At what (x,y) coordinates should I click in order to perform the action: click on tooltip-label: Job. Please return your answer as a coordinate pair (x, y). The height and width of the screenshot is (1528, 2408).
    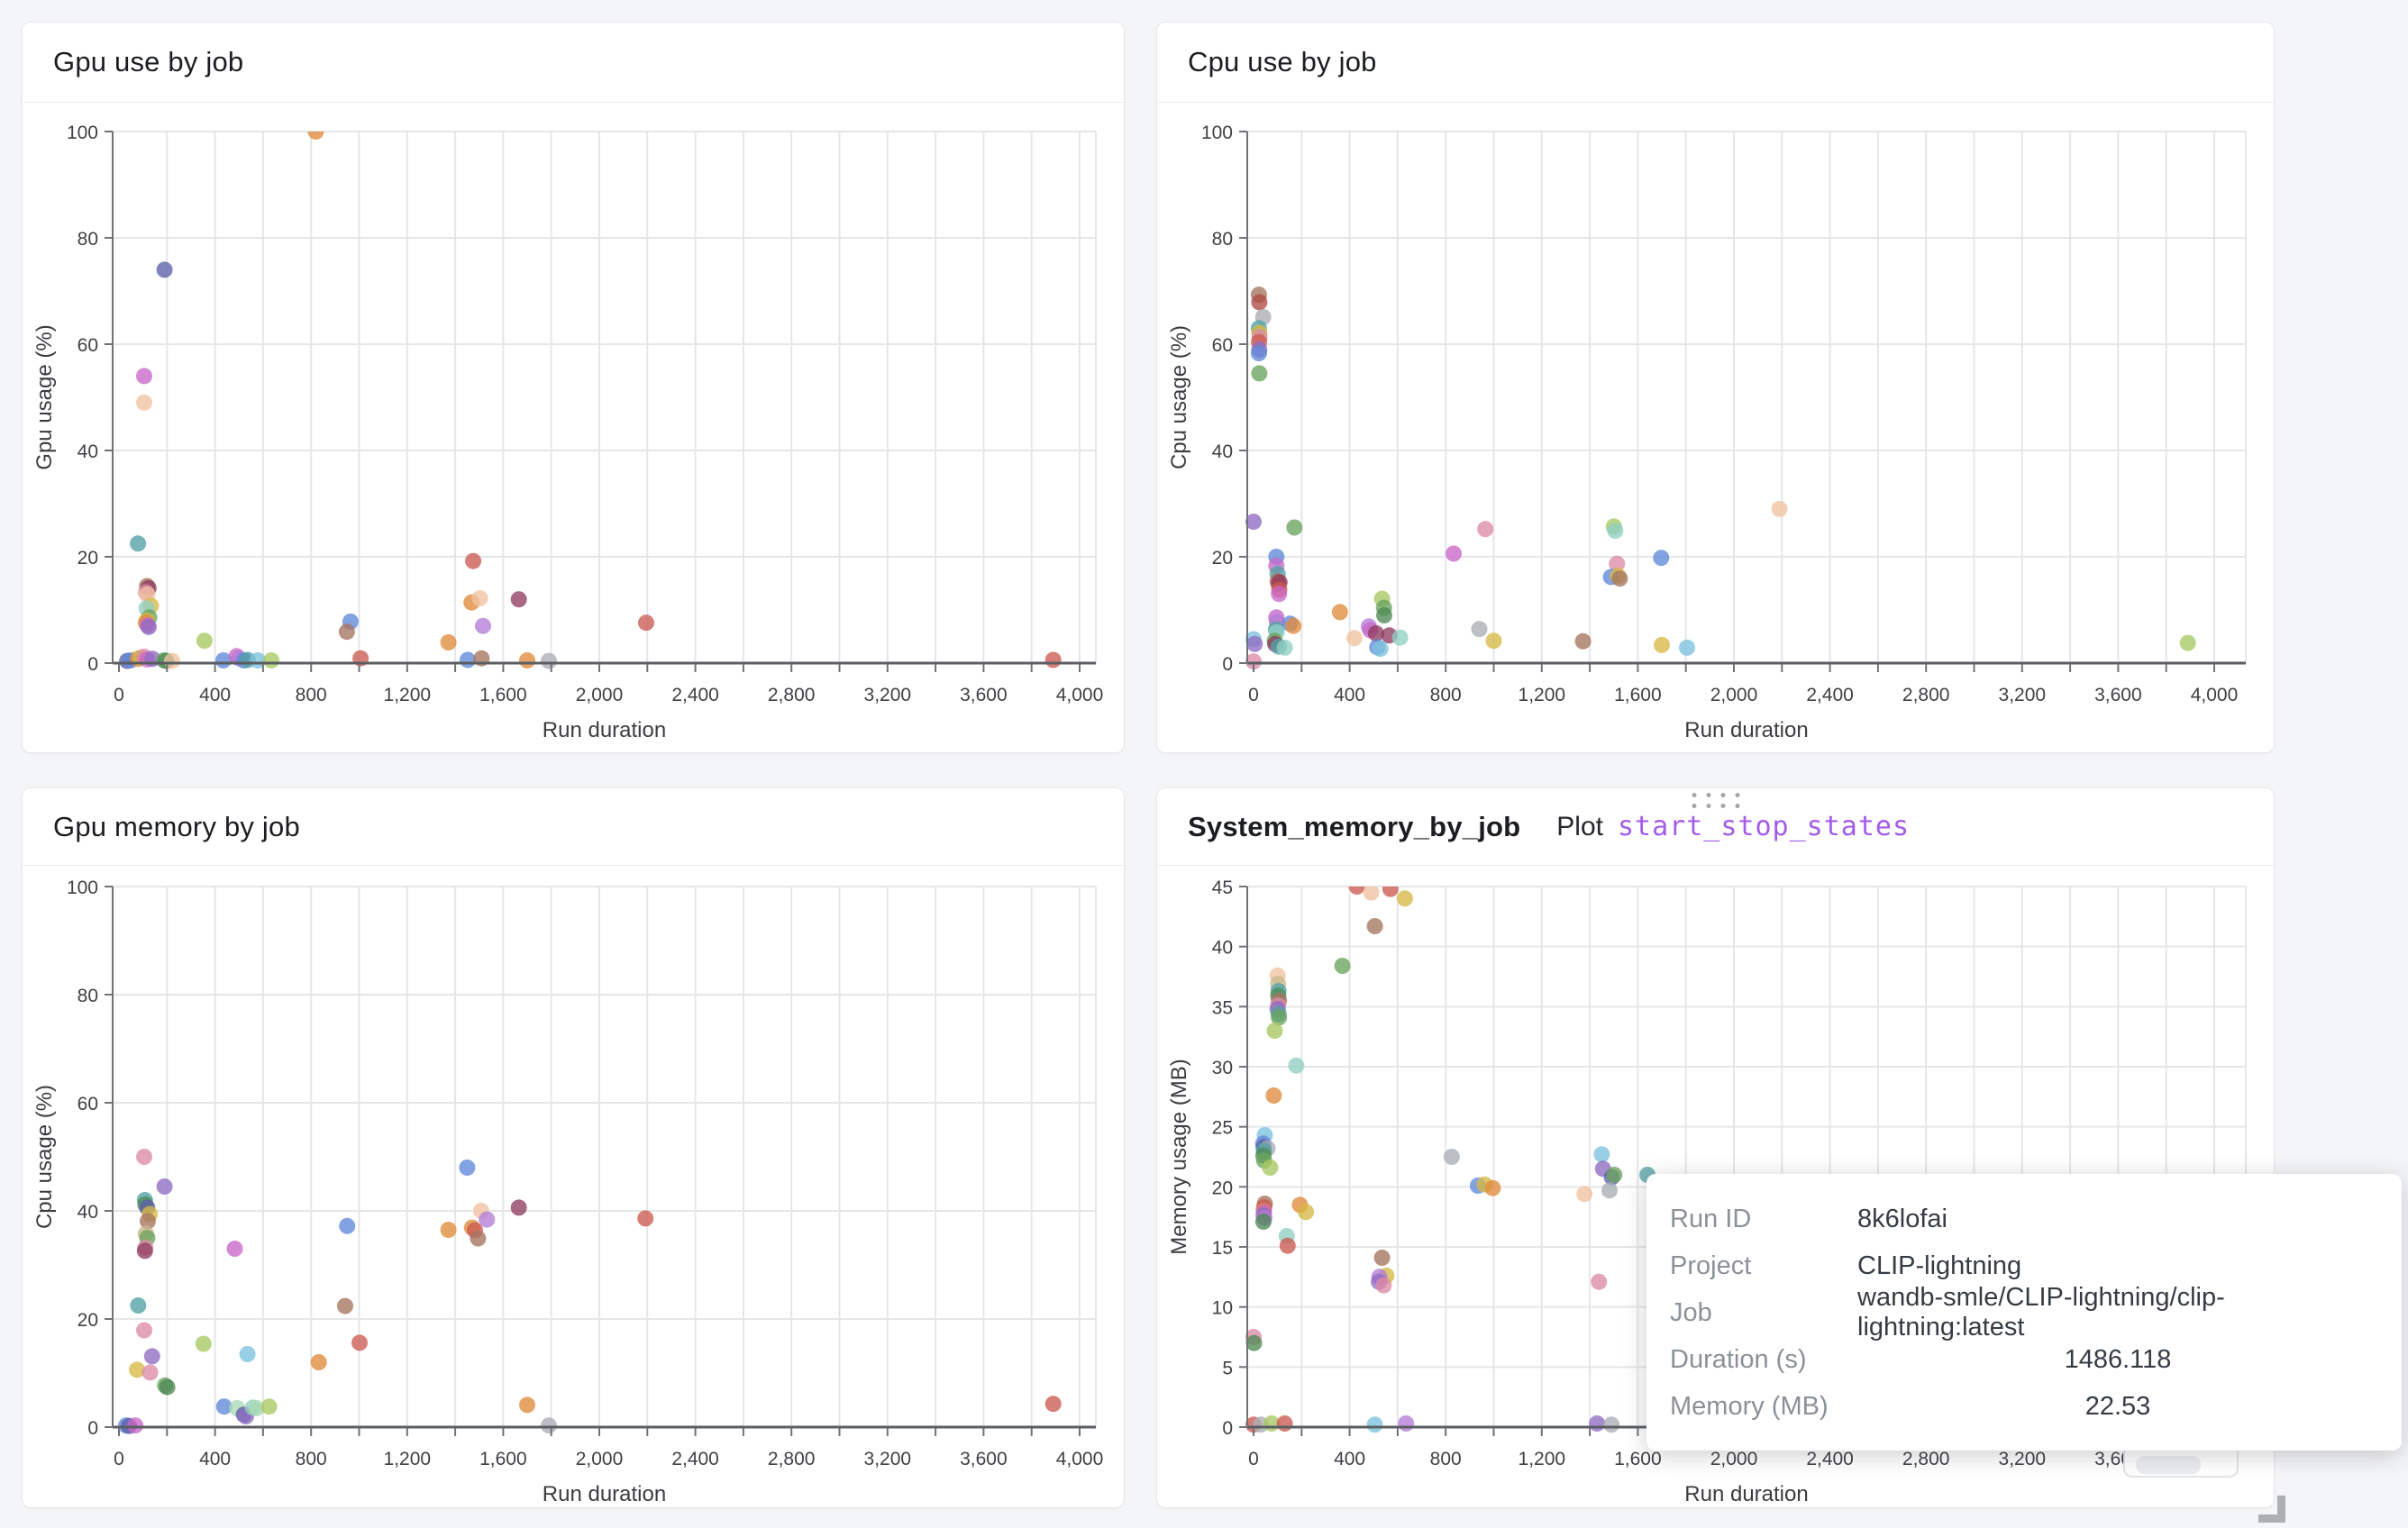
    Looking at the image, I should click on (1691, 1312).